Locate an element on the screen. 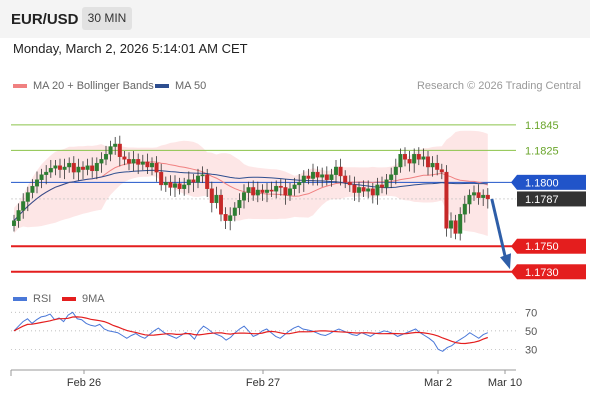 The width and height of the screenshot is (590, 400). ma9-swatch-icon is located at coordinates (69, 299).